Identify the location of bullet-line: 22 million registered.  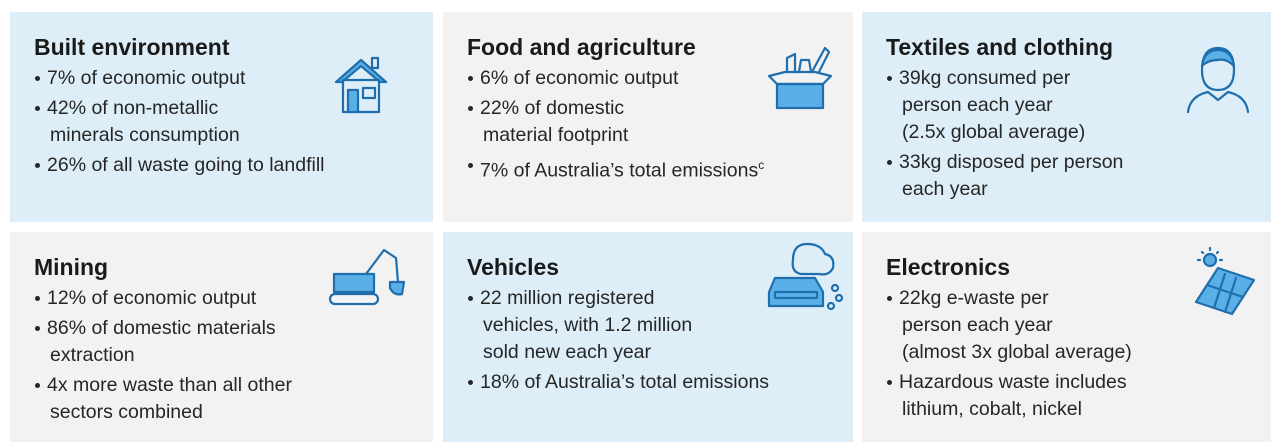
(567, 298).